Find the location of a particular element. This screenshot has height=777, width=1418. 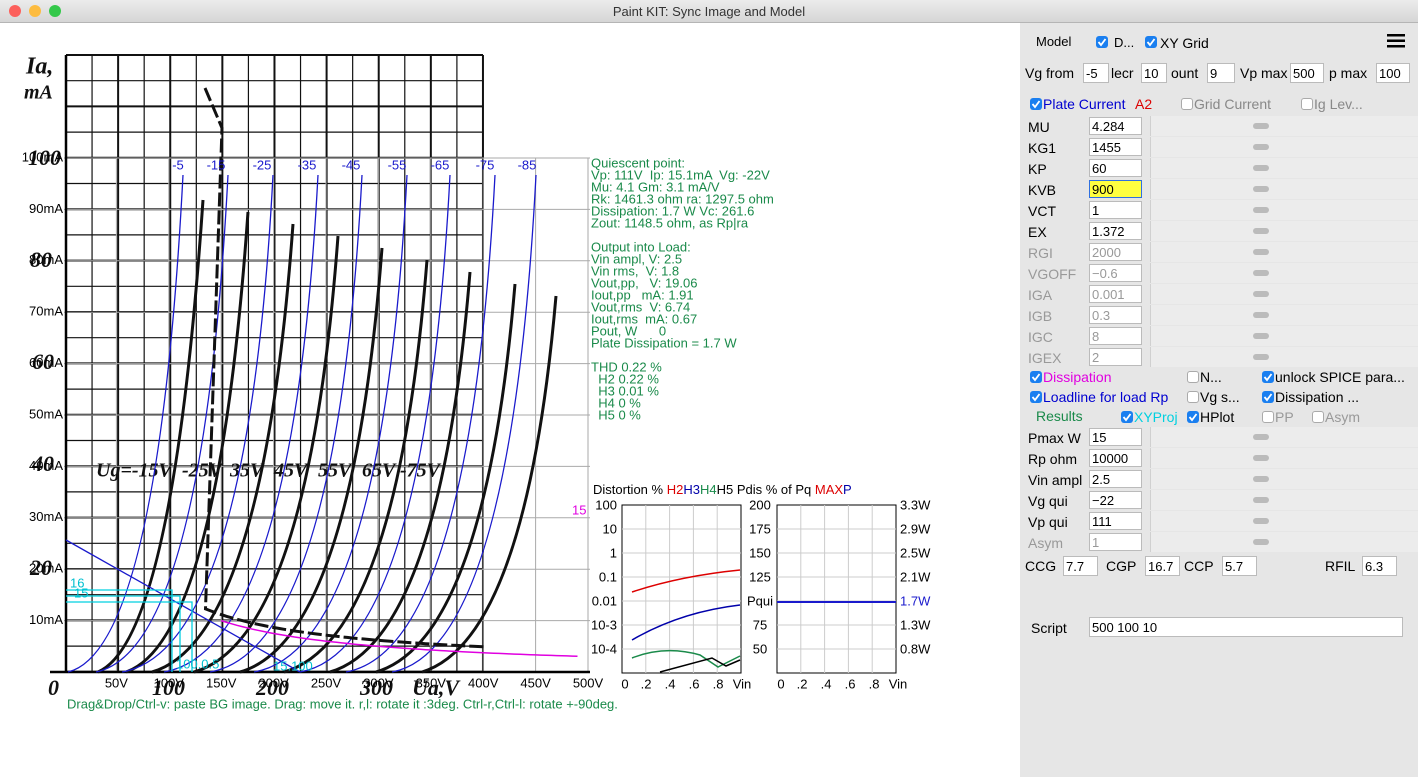

text-input: −0.6 is located at coordinates (1115, 273).